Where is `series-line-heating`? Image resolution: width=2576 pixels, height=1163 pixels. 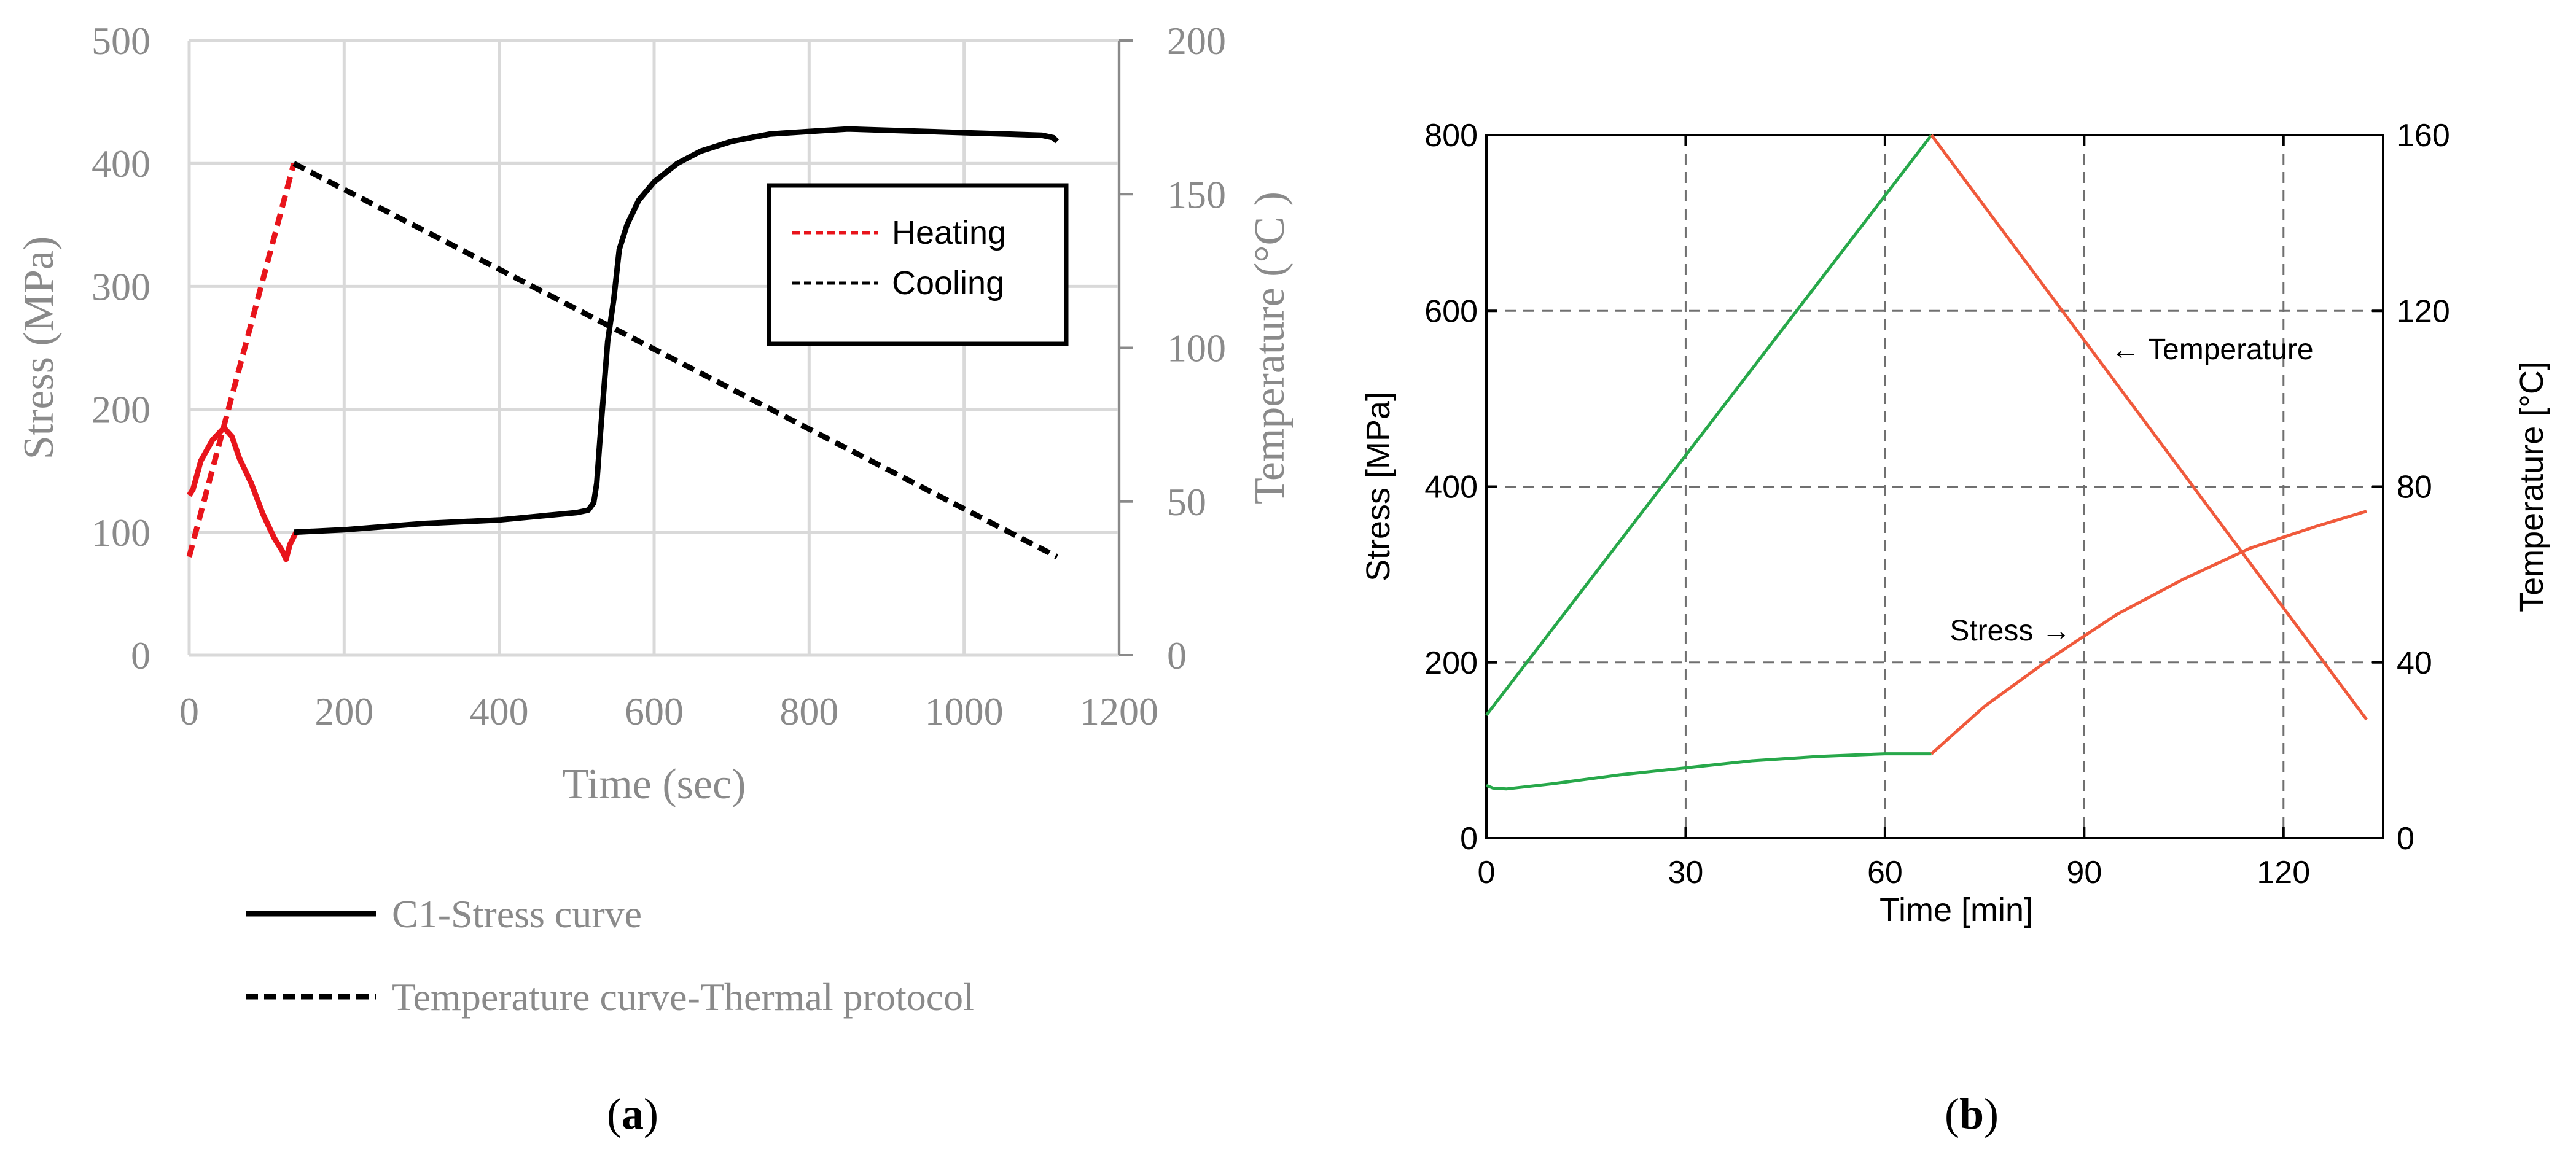 series-line-heating is located at coordinates (241, 361).